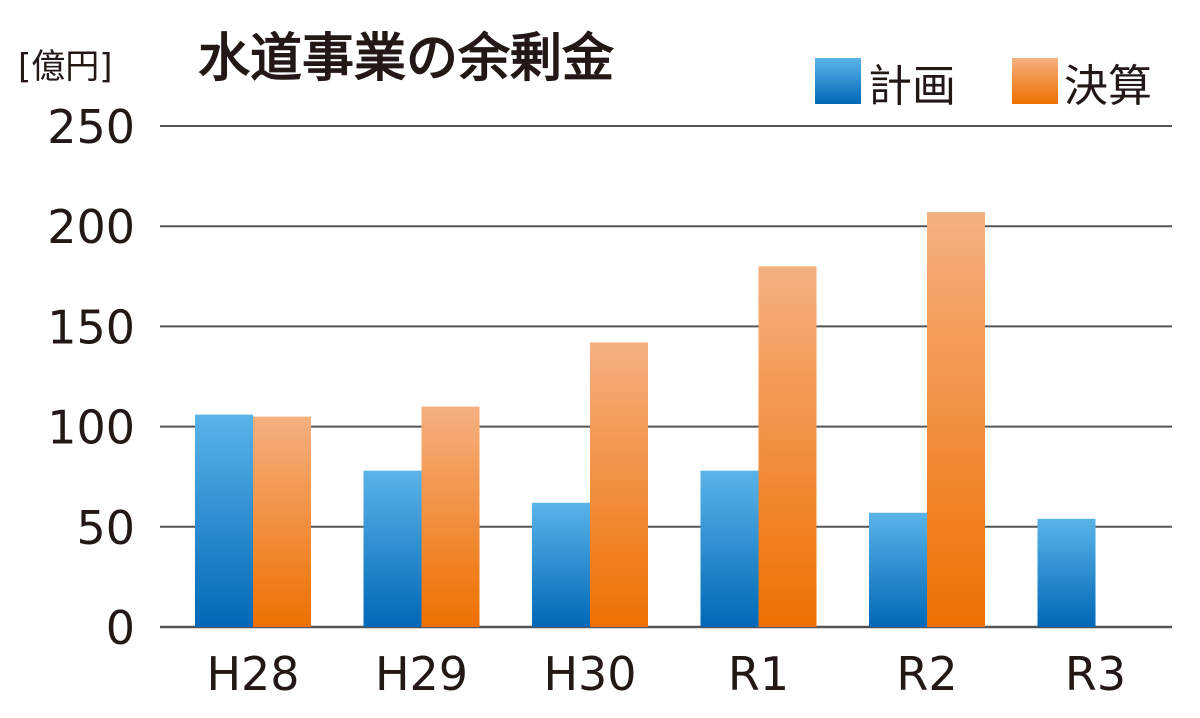  I want to click on bar-plan-R2, so click(898, 569).